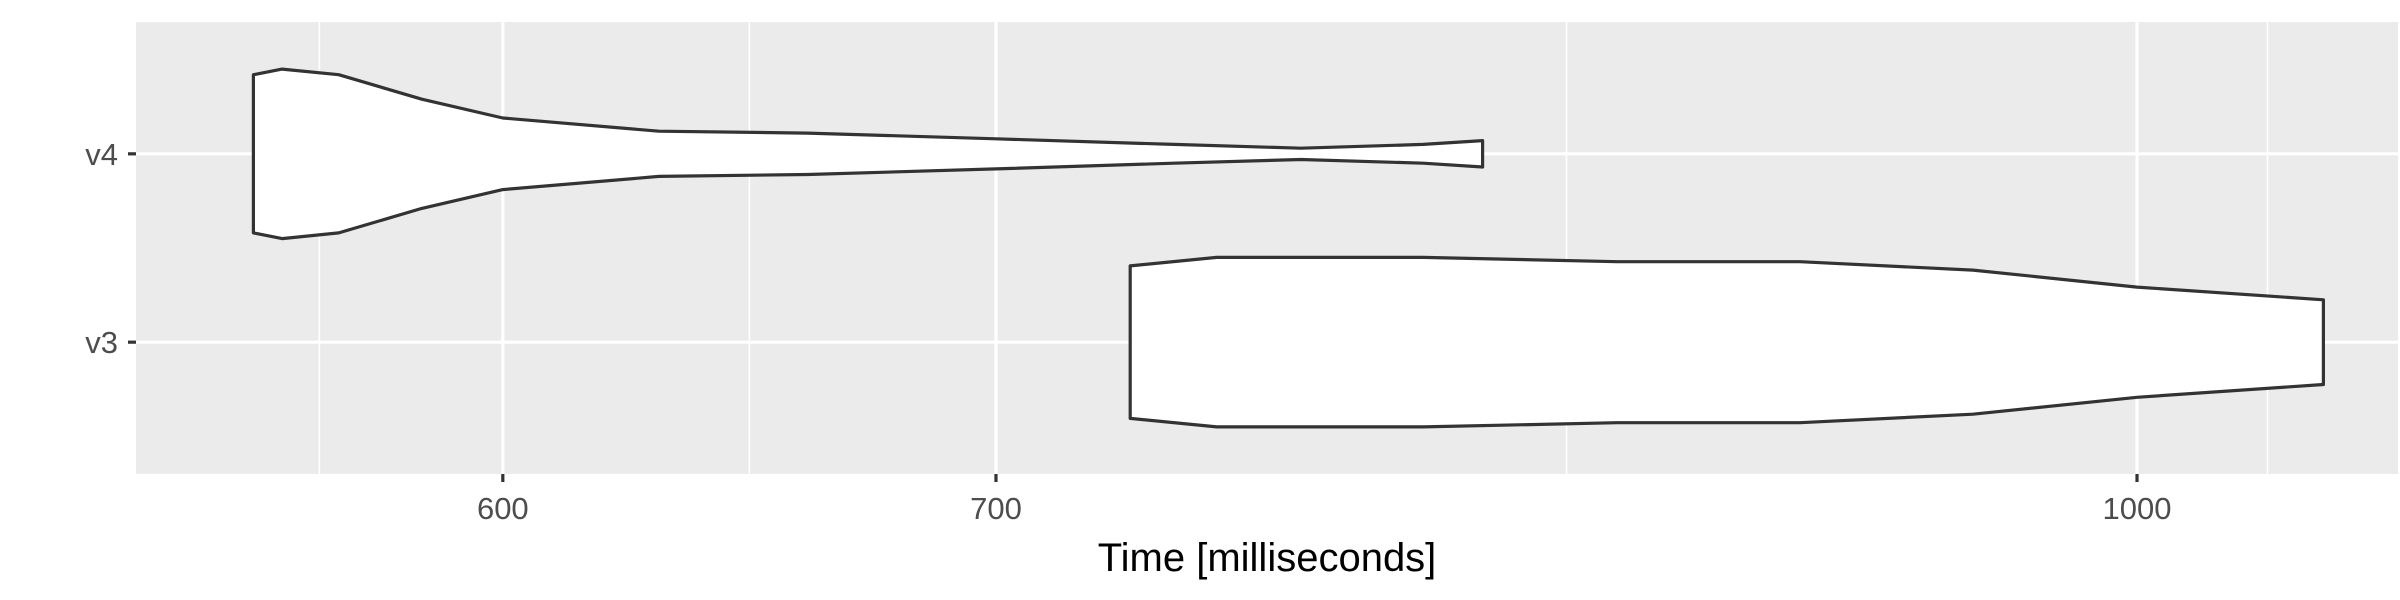  What do you see at coordinates (868, 154) in the screenshot?
I see `violin-v4` at bounding box center [868, 154].